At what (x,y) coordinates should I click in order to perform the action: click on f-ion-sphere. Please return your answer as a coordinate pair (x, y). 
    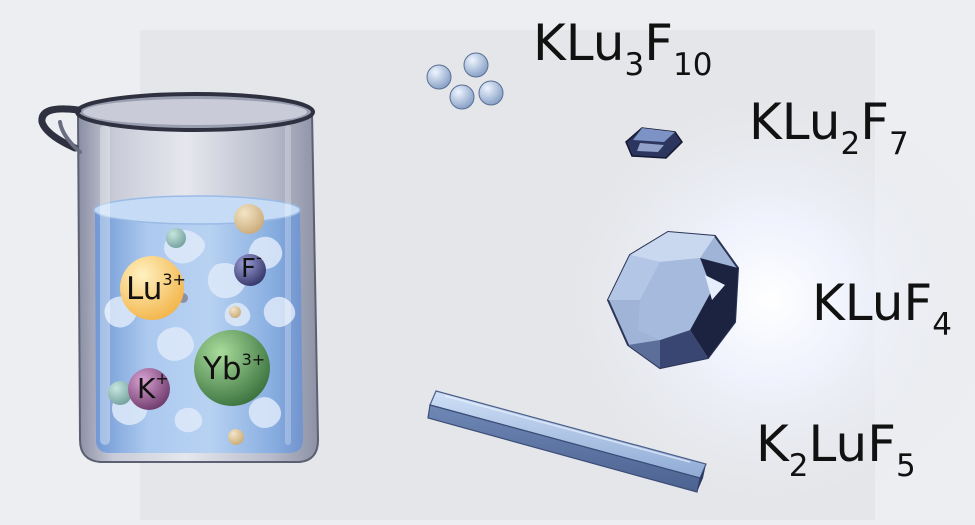
    Looking at the image, I should click on (250, 270).